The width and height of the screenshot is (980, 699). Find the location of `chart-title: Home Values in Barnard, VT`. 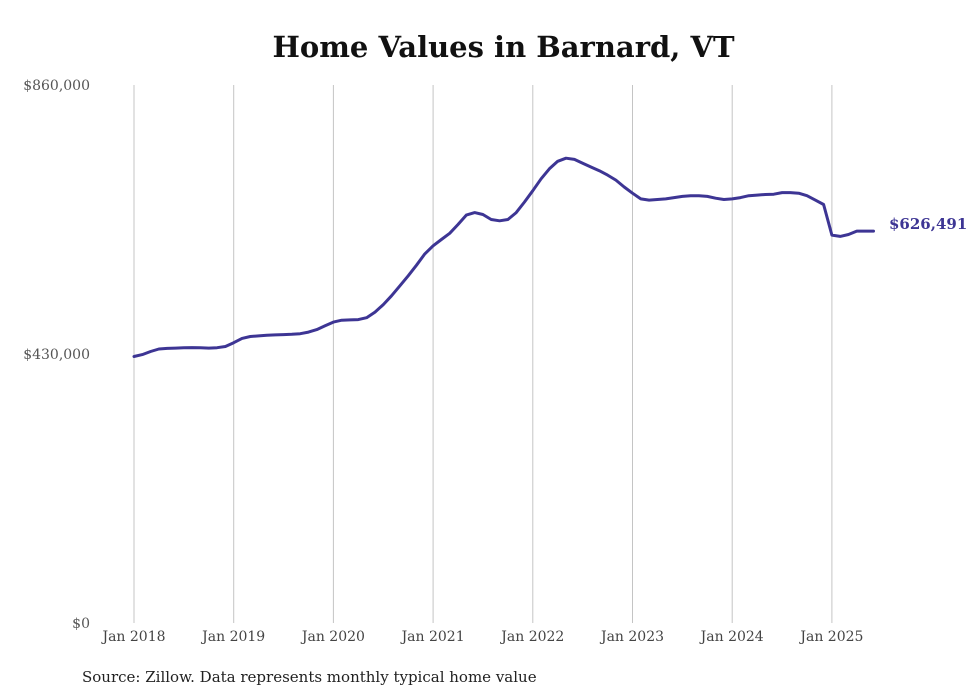

chart-title: Home Values in Barnard, VT is located at coordinates (503, 47).